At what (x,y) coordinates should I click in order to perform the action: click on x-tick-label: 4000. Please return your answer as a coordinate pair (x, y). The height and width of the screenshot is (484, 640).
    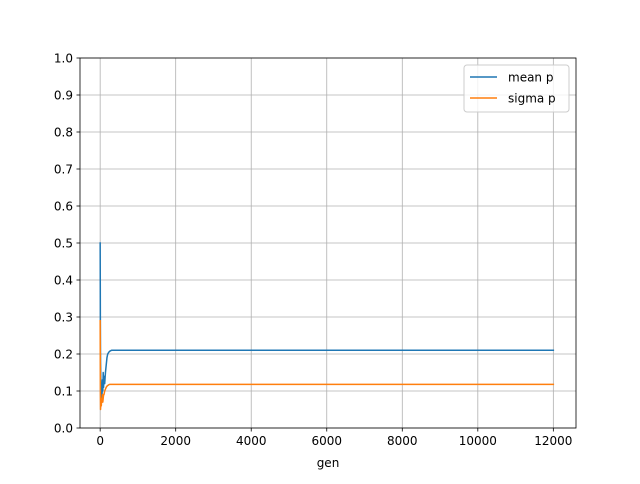
    Looking at the image, I should click on (251, 441).